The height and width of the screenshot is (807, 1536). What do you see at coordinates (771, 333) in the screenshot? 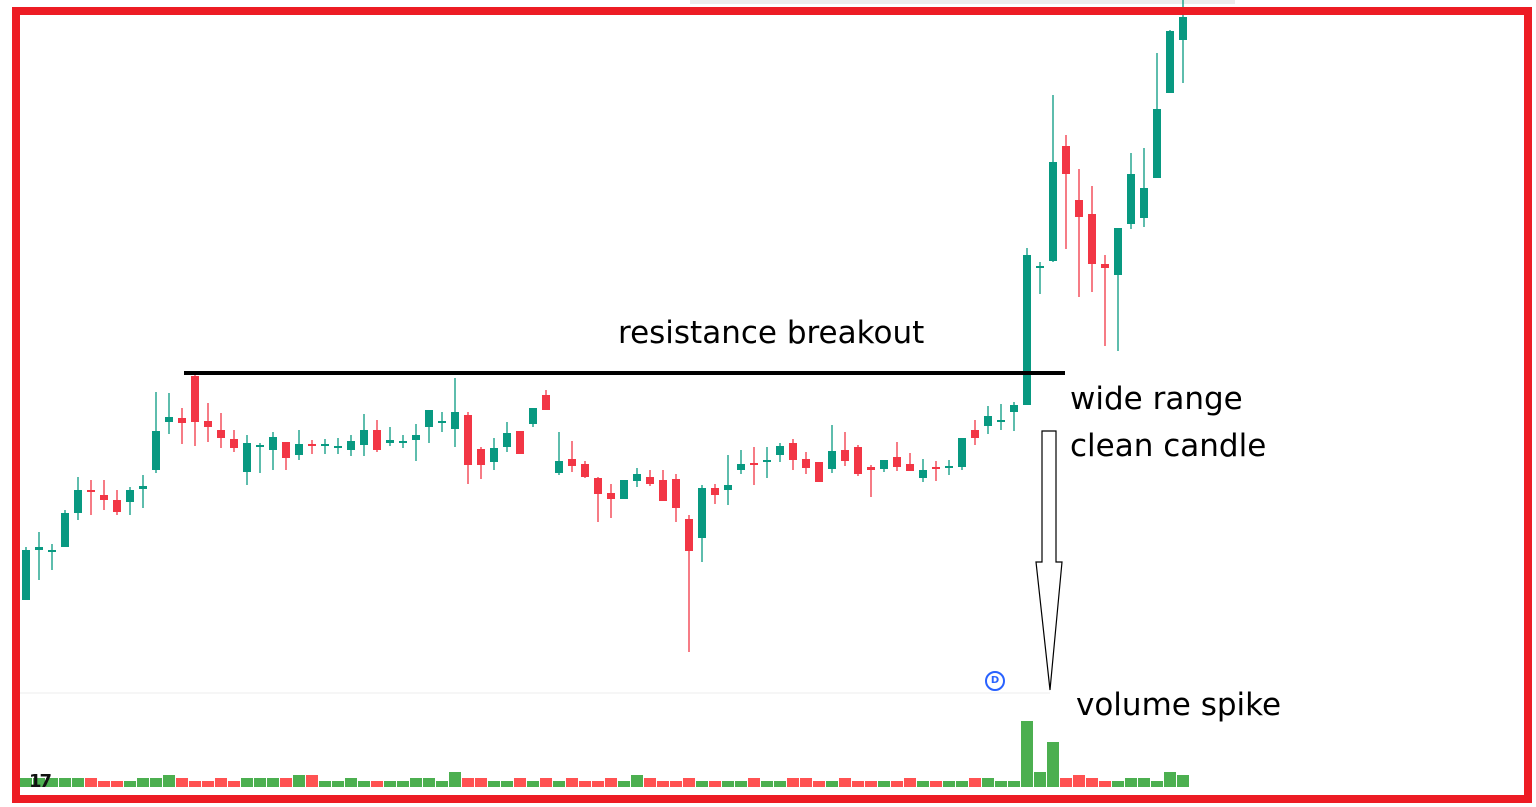
I see `resistance-breakout-label: resistance breakout` at bounding box center [771, 333].